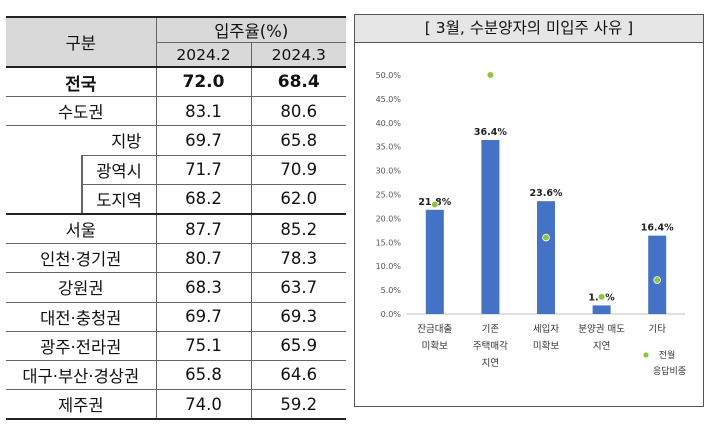  What do you see at coordinates (81, 258) in the screenshot?
I see `row-label: 인천·경기권` at bounding box center [81, 258].